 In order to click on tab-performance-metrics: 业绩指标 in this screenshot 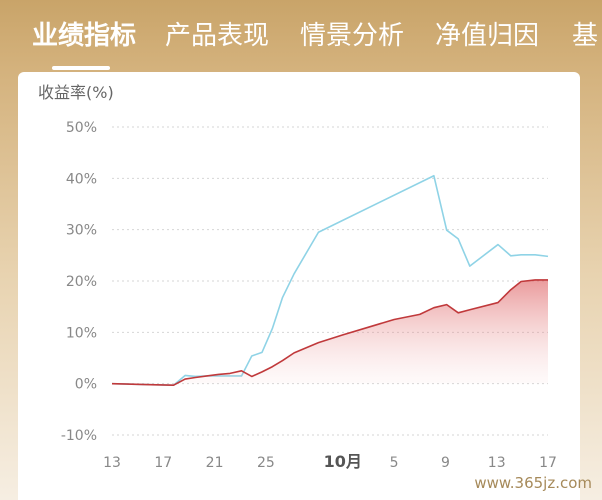, I will do `click(84, 36)`.